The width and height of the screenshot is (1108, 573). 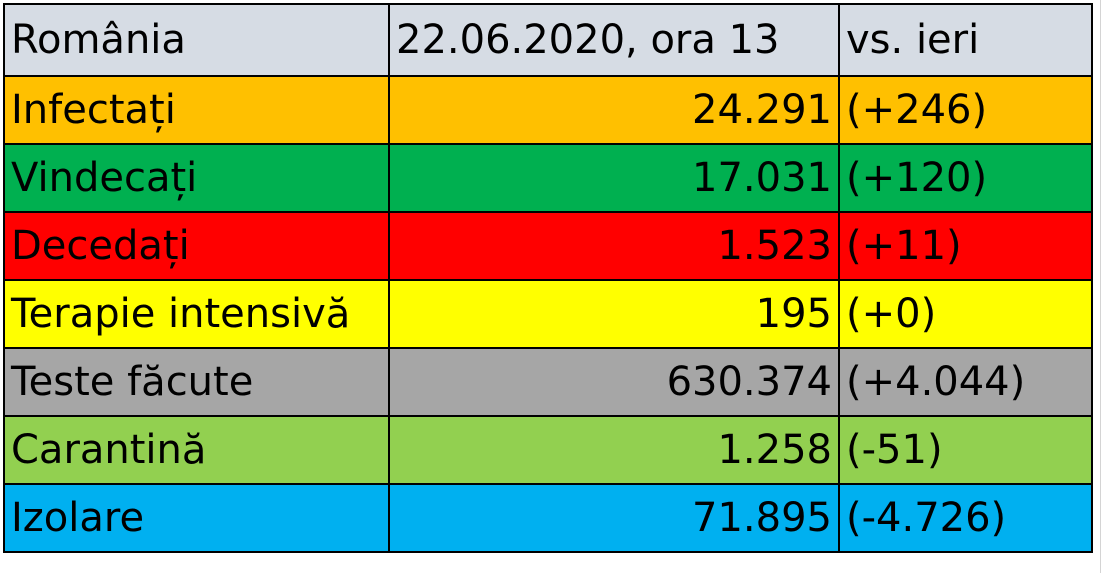 What do you see at coordinates (965, 314) in the screenshot?
I see `row-change: (+0)` at bounding box center [965, 314].